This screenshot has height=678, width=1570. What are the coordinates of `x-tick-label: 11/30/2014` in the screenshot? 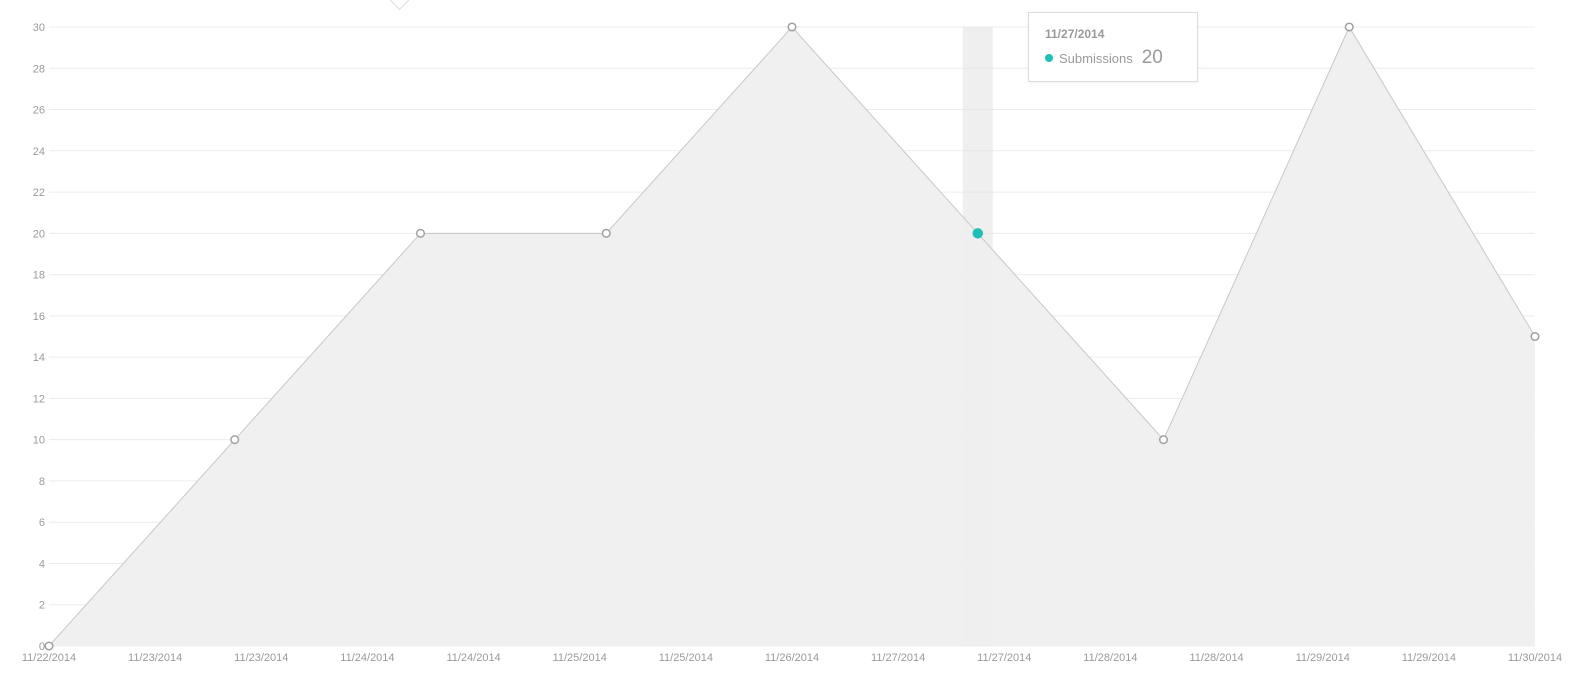 It's located at (1535, 658).